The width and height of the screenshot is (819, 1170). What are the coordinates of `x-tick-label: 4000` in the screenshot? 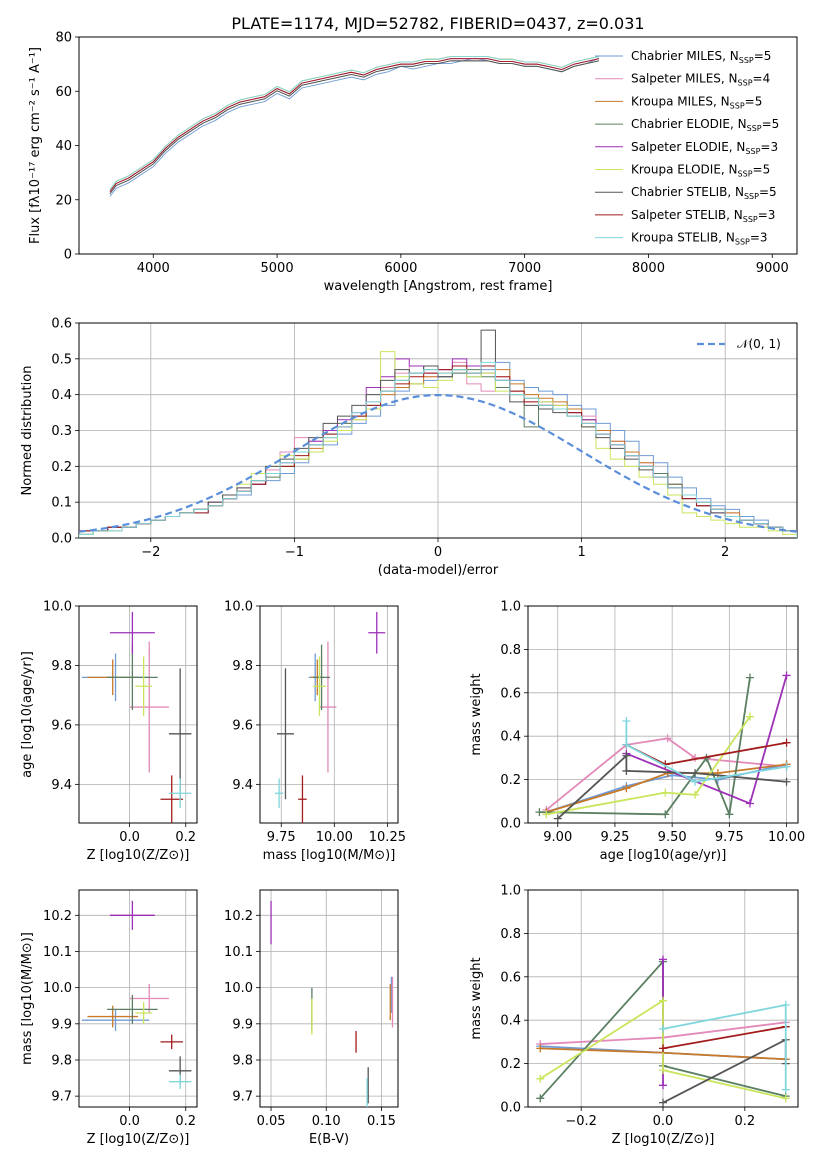 It's located at (153, 268).